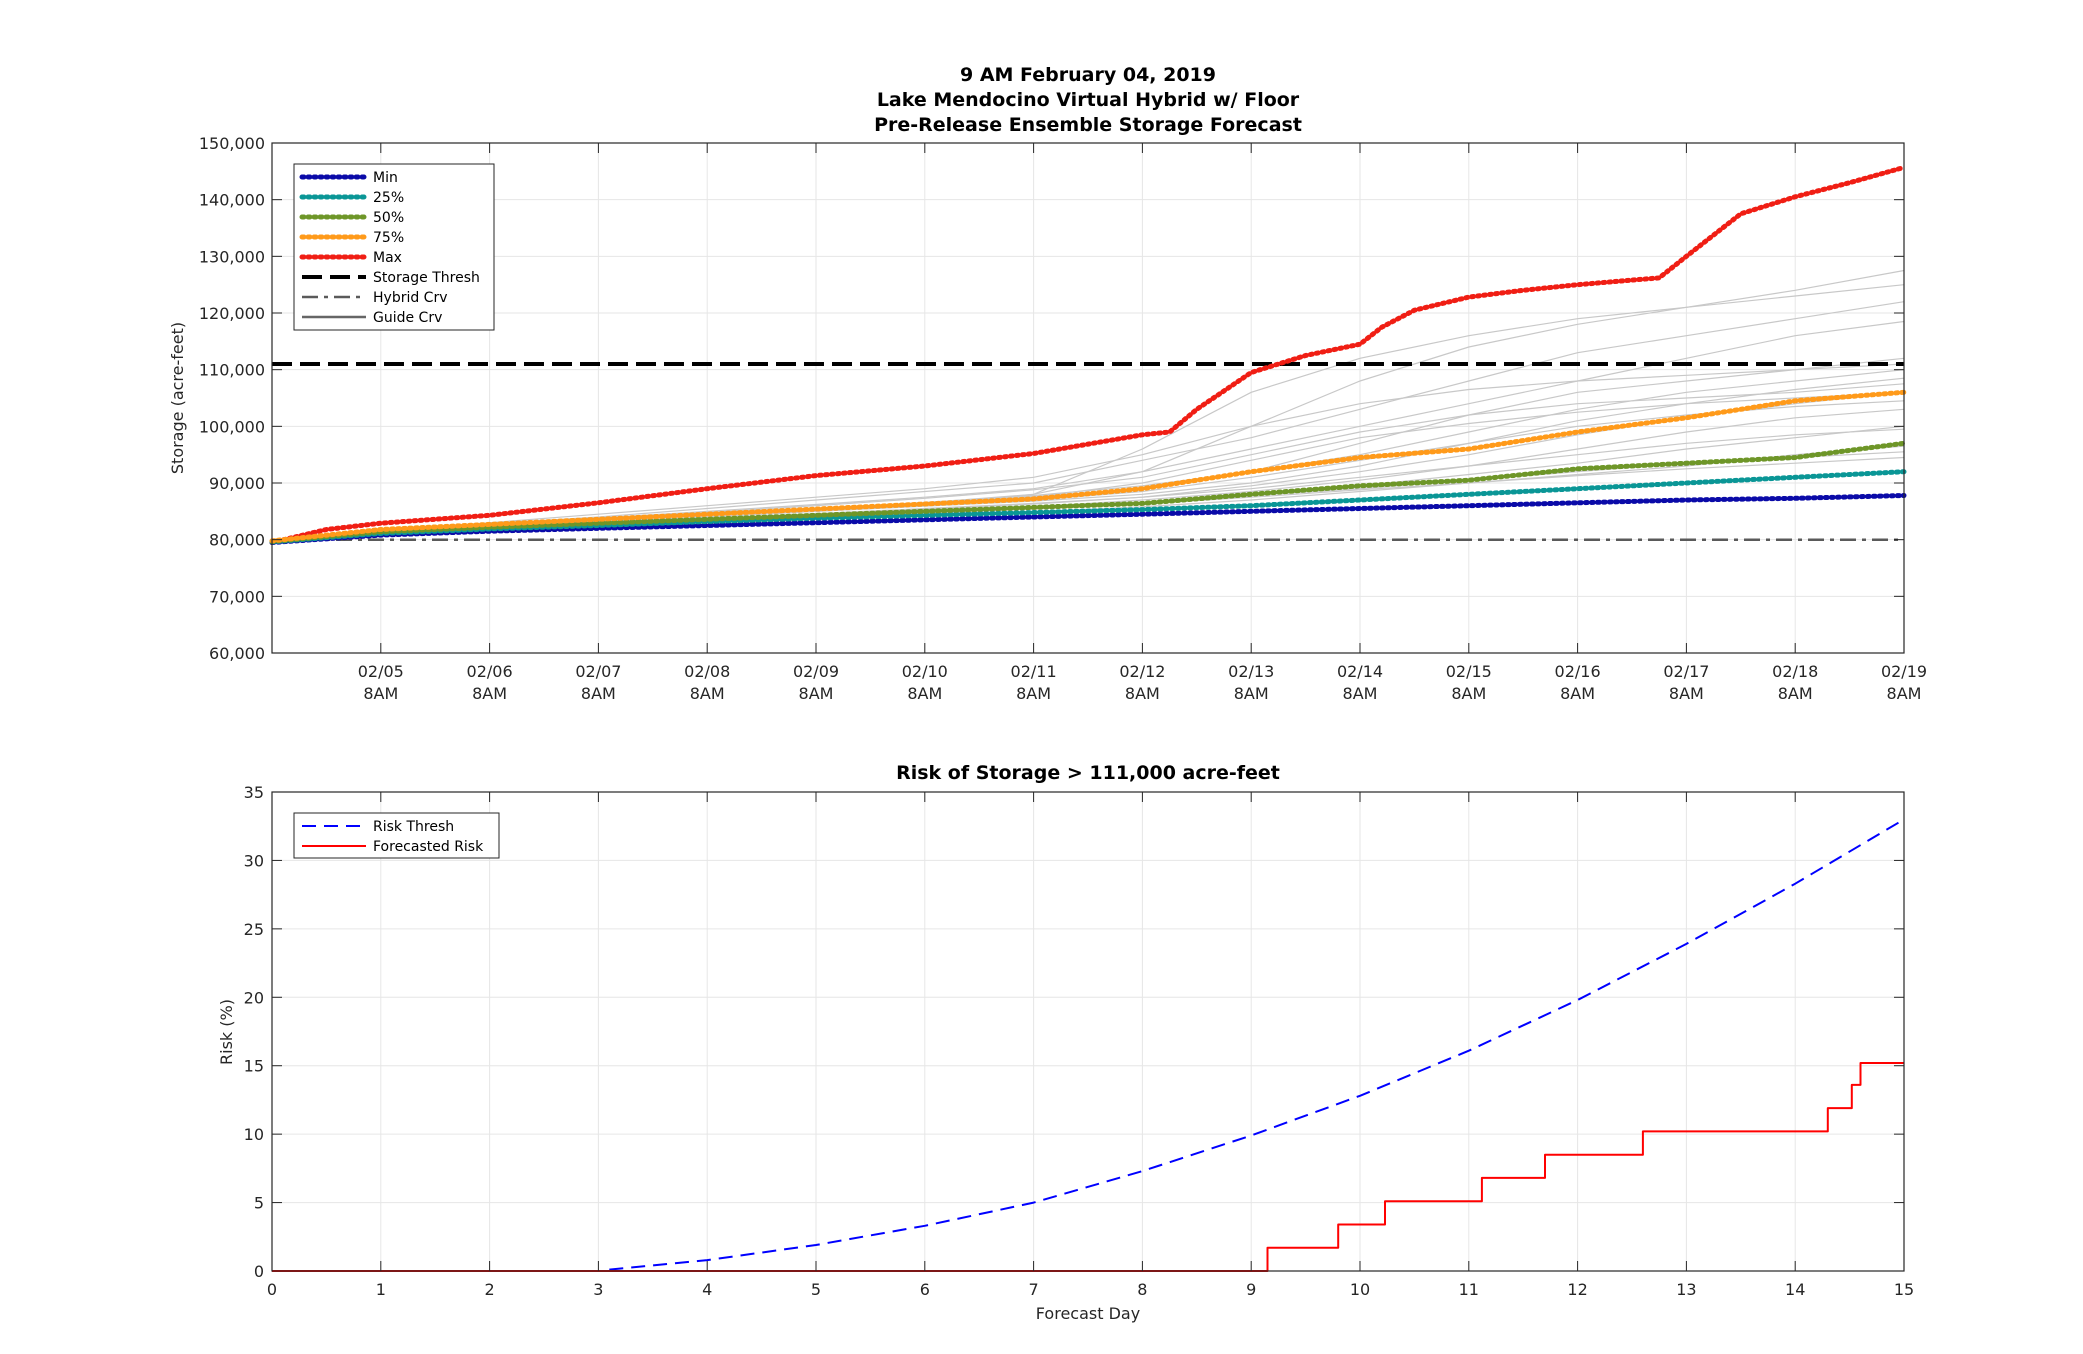 The height and width of the screenshot is (1354, 2083). I want to click on risk-y-tick-label: 35, so click(254, 792).